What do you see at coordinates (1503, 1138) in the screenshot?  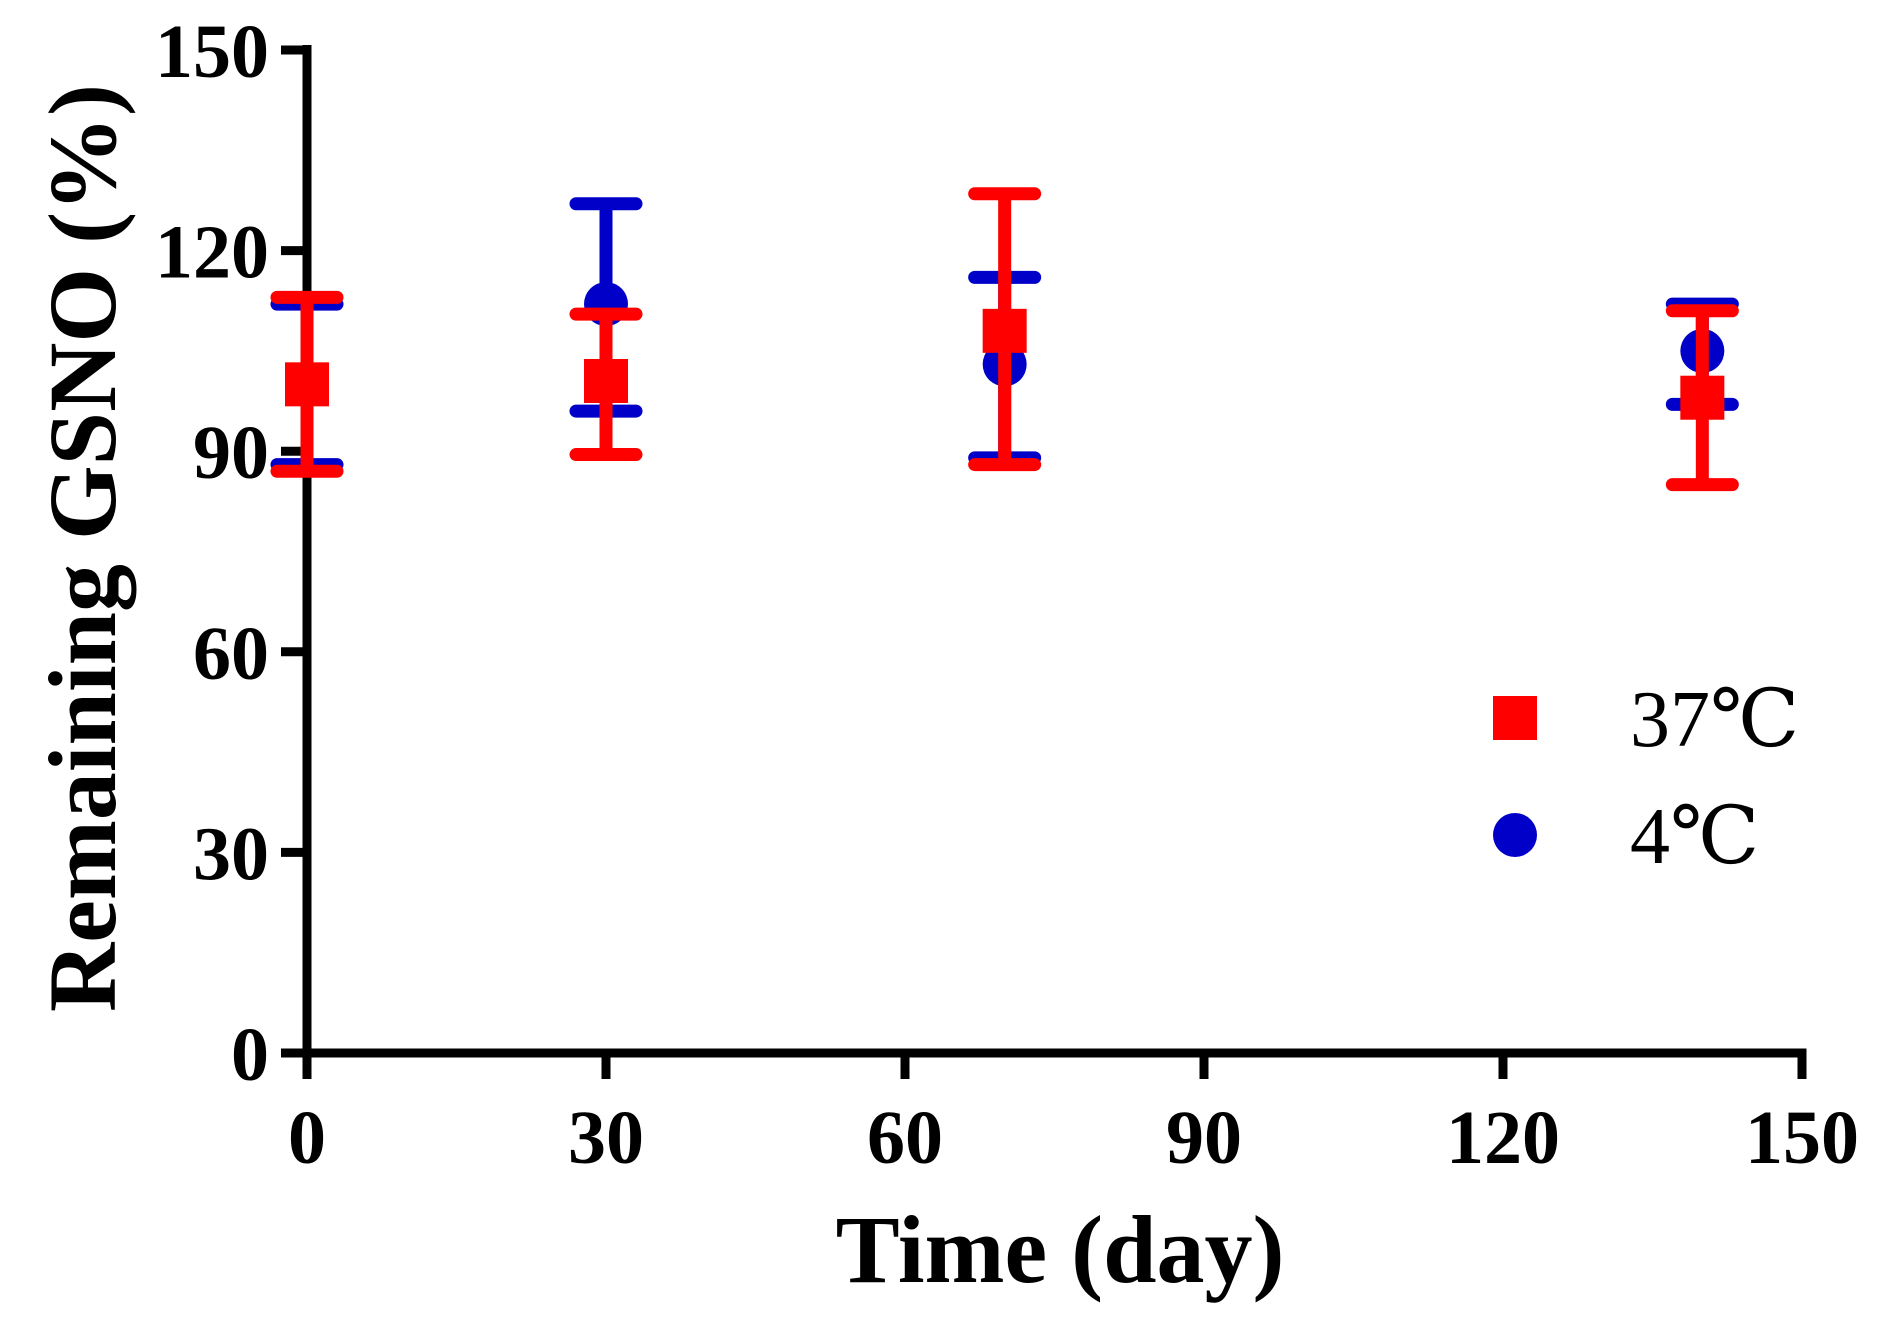 I see `x-tick-label: 120` at bounding box center [1503, 1138].